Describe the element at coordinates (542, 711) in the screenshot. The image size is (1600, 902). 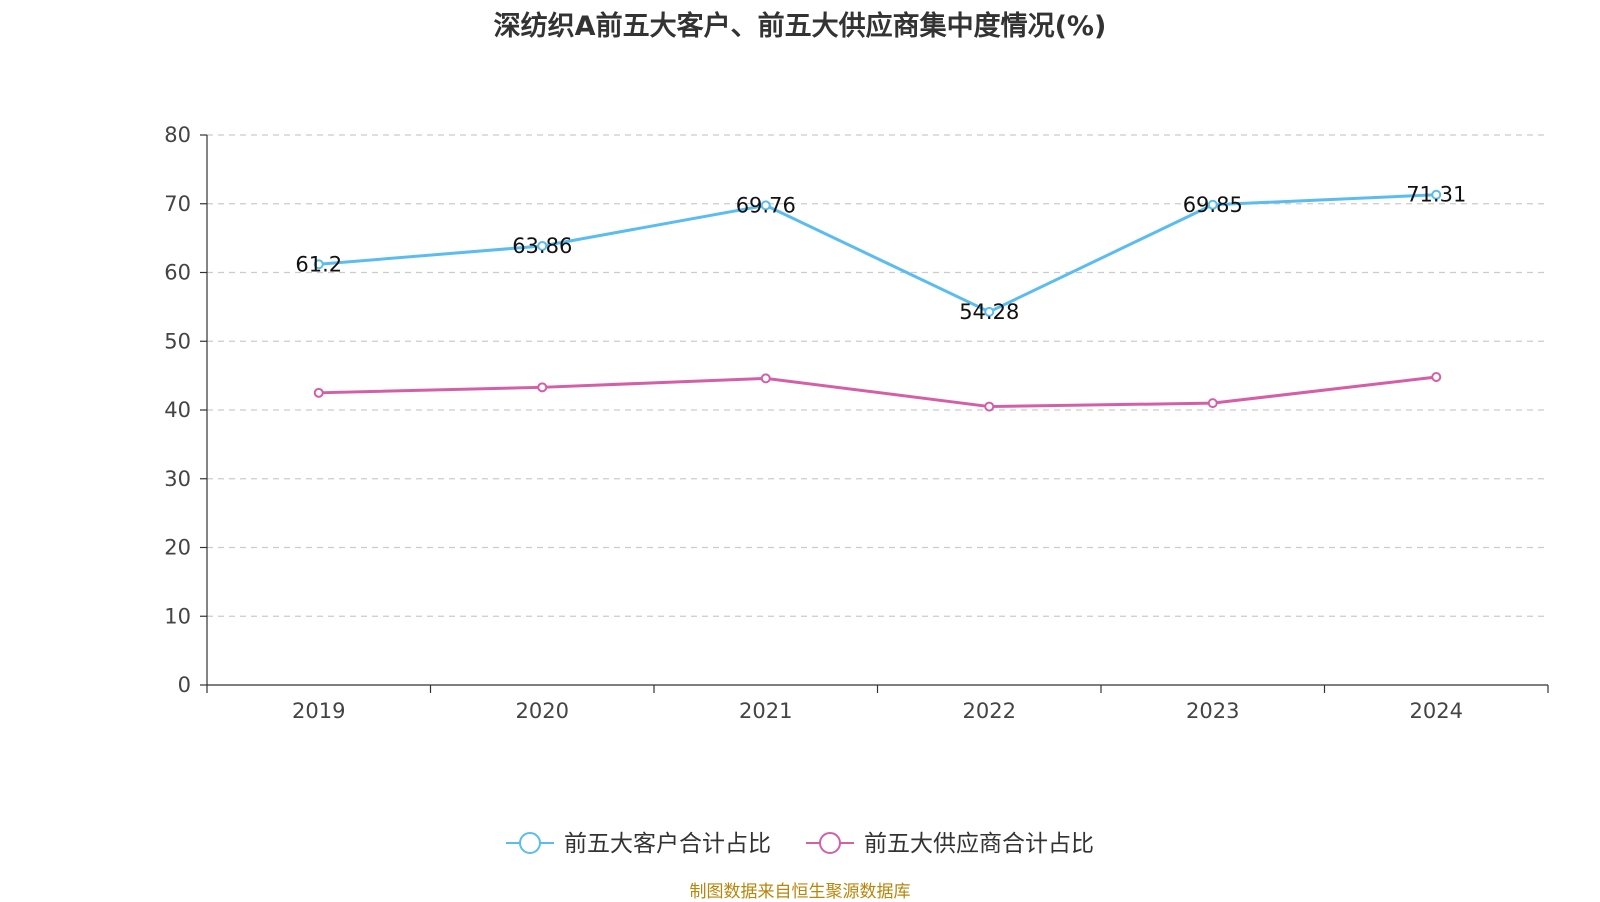
I see `x-tick-label: 2020` at that location.